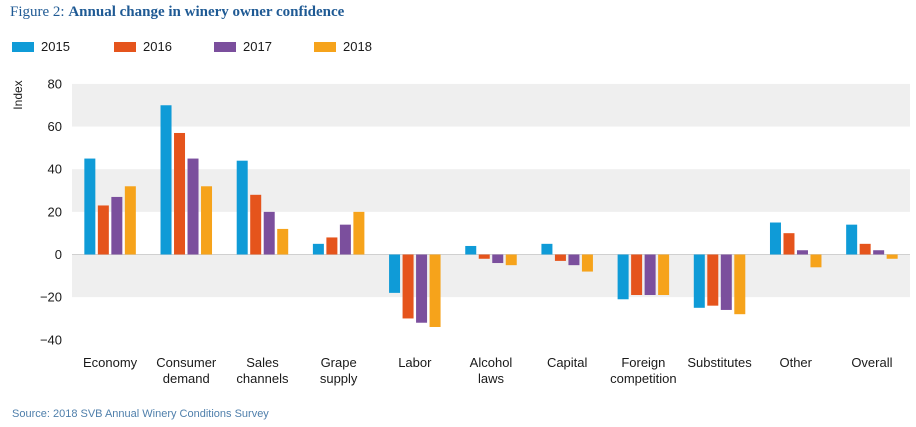 The height and width of the screenshot is (427, 916). I want to click on x-category-label: Labor, so click(415, 362).